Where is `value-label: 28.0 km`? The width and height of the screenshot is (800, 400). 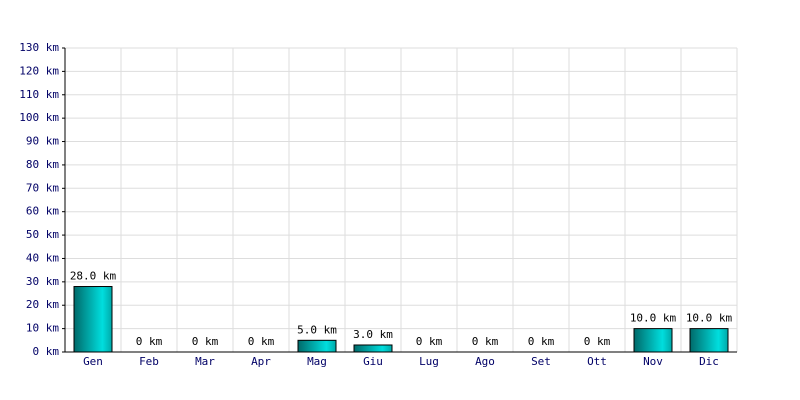 value-label: 28.0 km is located at coordinates (93, 276).